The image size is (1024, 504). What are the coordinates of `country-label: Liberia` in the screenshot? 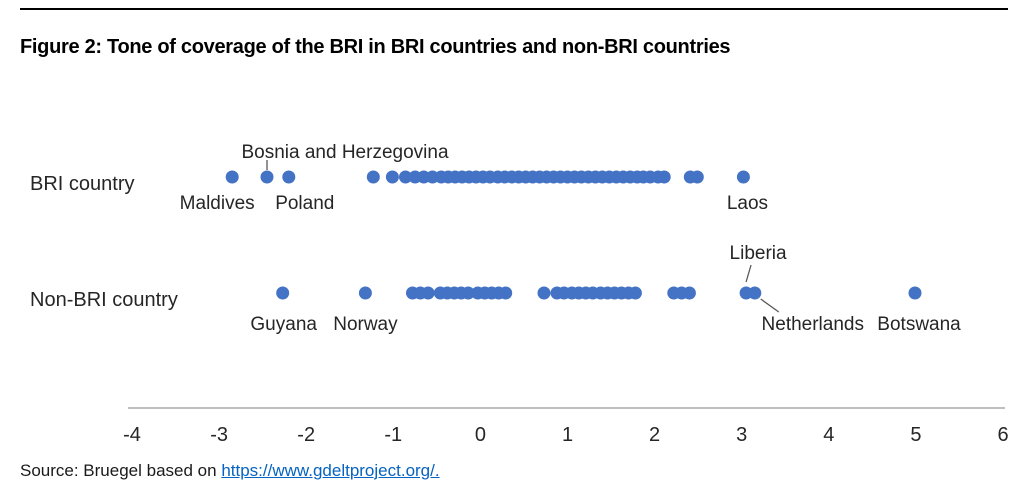 It's located at (758, 253).